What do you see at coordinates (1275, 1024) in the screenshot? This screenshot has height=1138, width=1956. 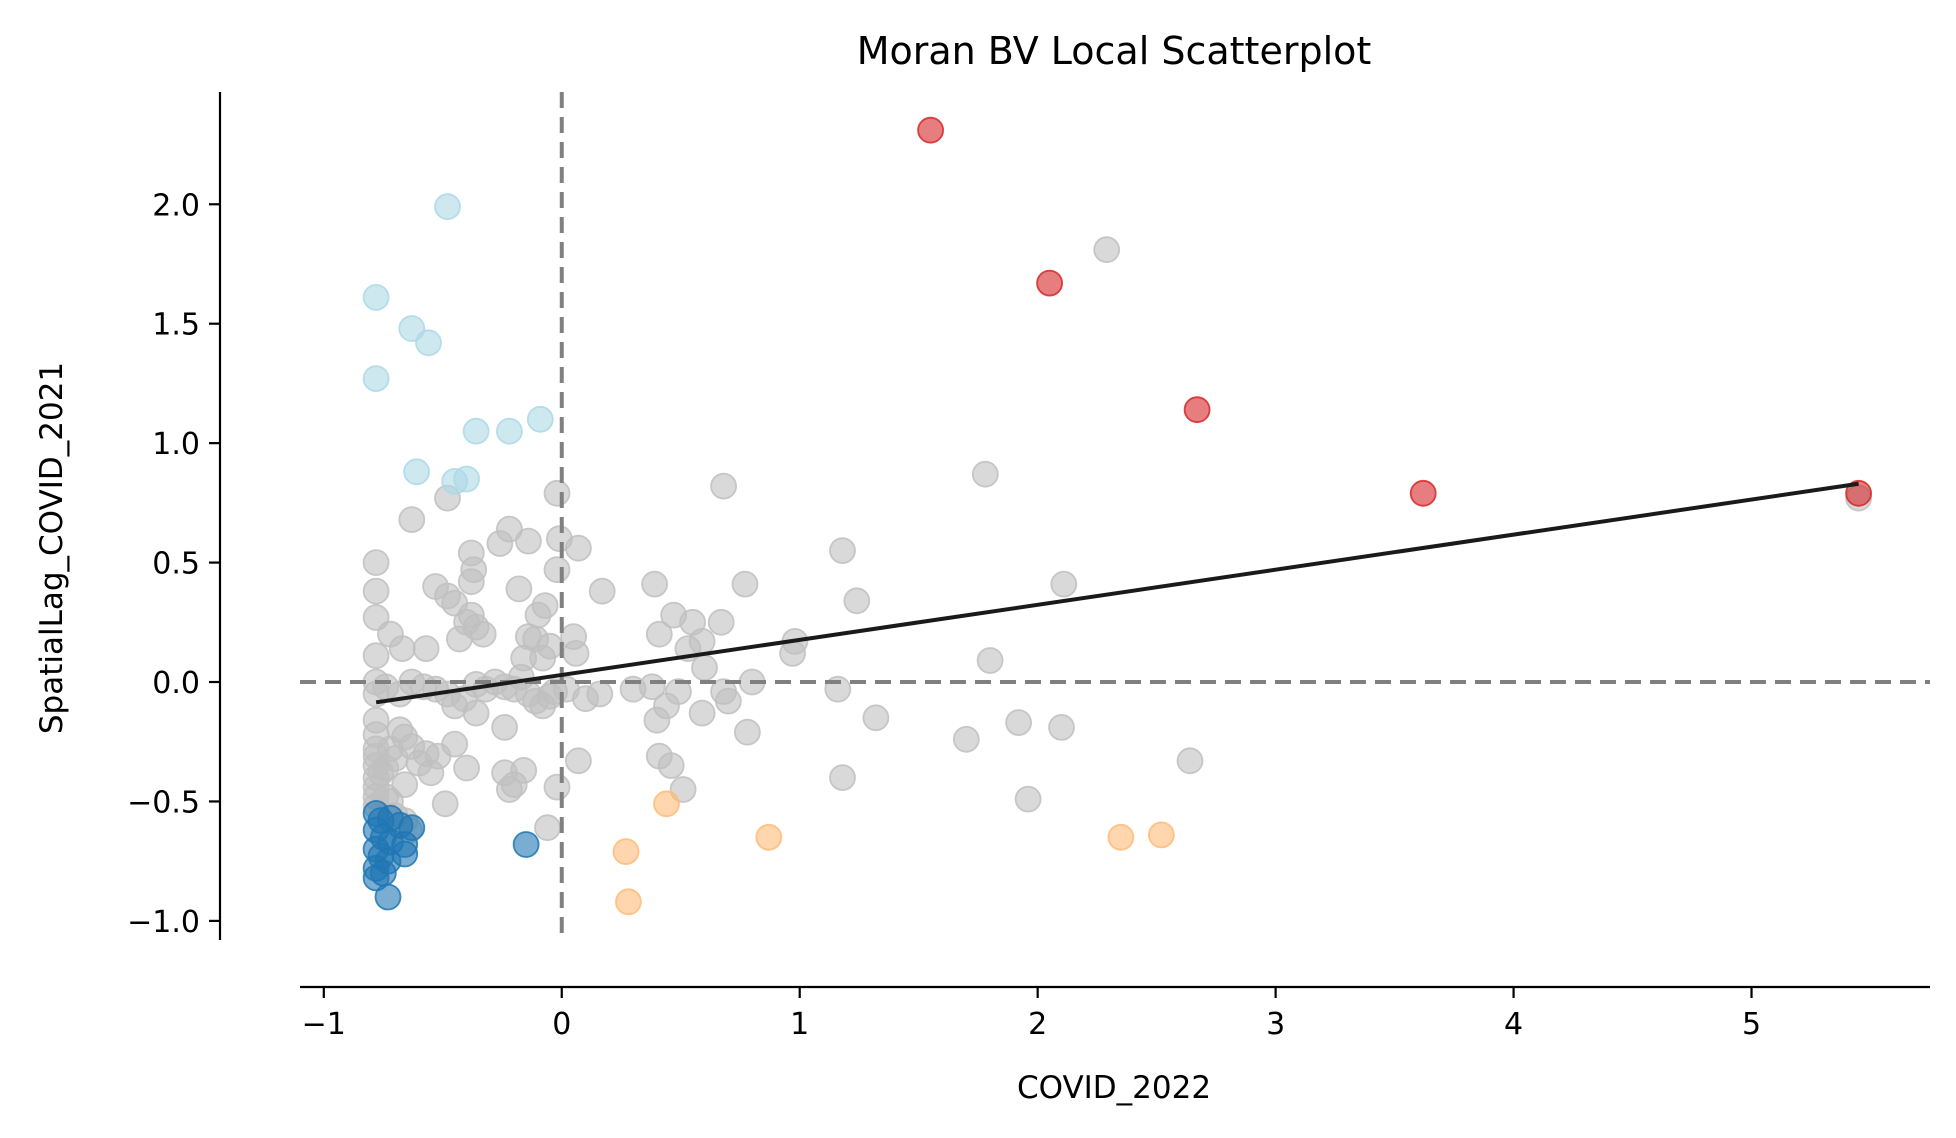 I see `x-tick-label: 3` at bounding box center [1275, 1024].